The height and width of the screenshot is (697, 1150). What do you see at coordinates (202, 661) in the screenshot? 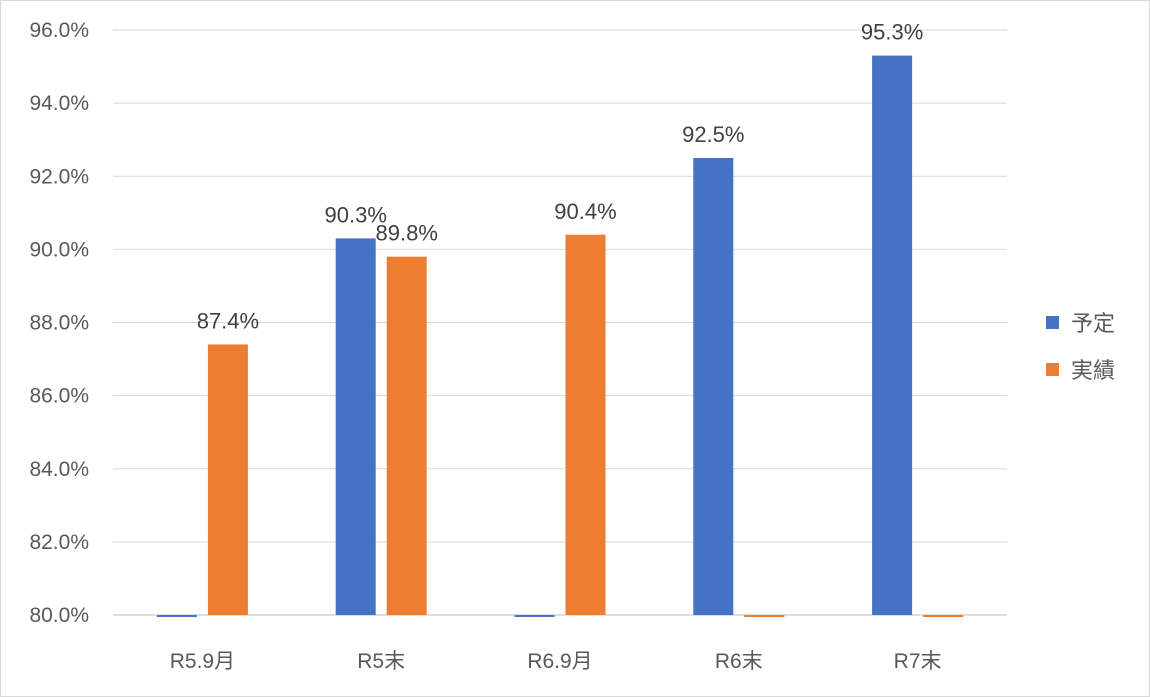
I see `x-category-label: R5.9月` at bounding box center [202, 661].